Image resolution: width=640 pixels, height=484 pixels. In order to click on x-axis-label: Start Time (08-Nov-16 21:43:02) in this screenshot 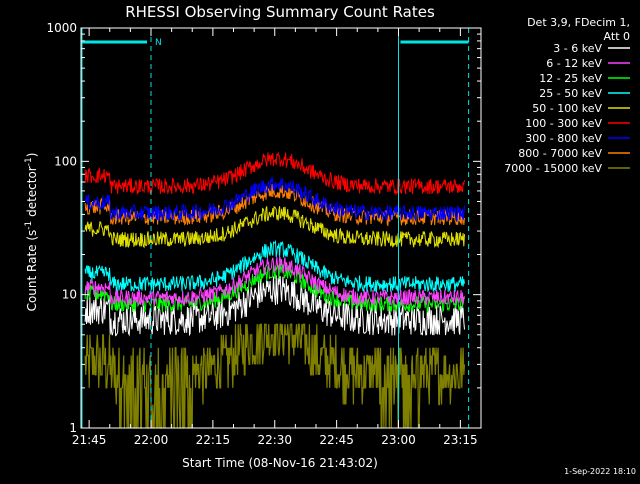, I will do `click(280, 463)`.